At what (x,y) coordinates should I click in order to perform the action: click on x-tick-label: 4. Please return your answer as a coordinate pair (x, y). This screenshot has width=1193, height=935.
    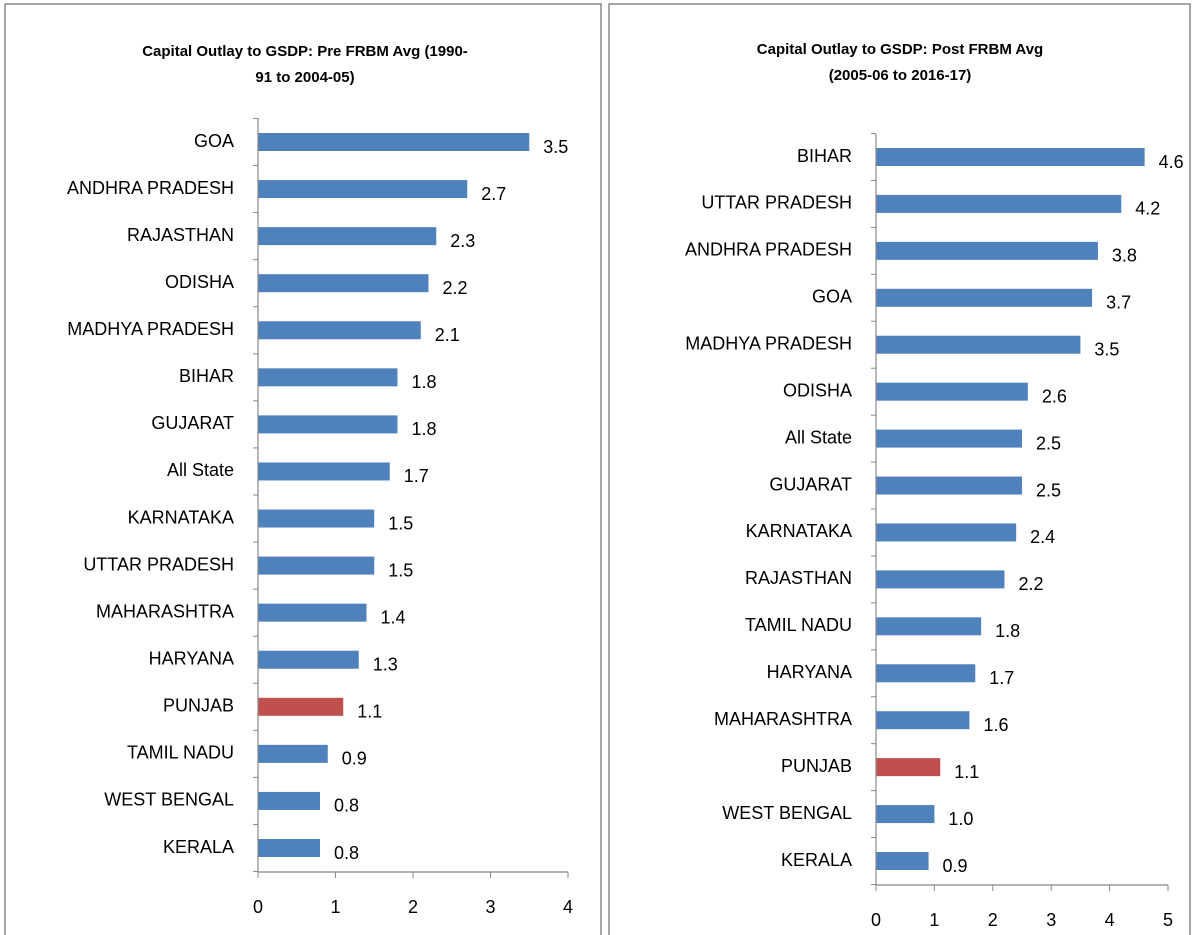
    Looking at the image, I should click on (1110, 920).